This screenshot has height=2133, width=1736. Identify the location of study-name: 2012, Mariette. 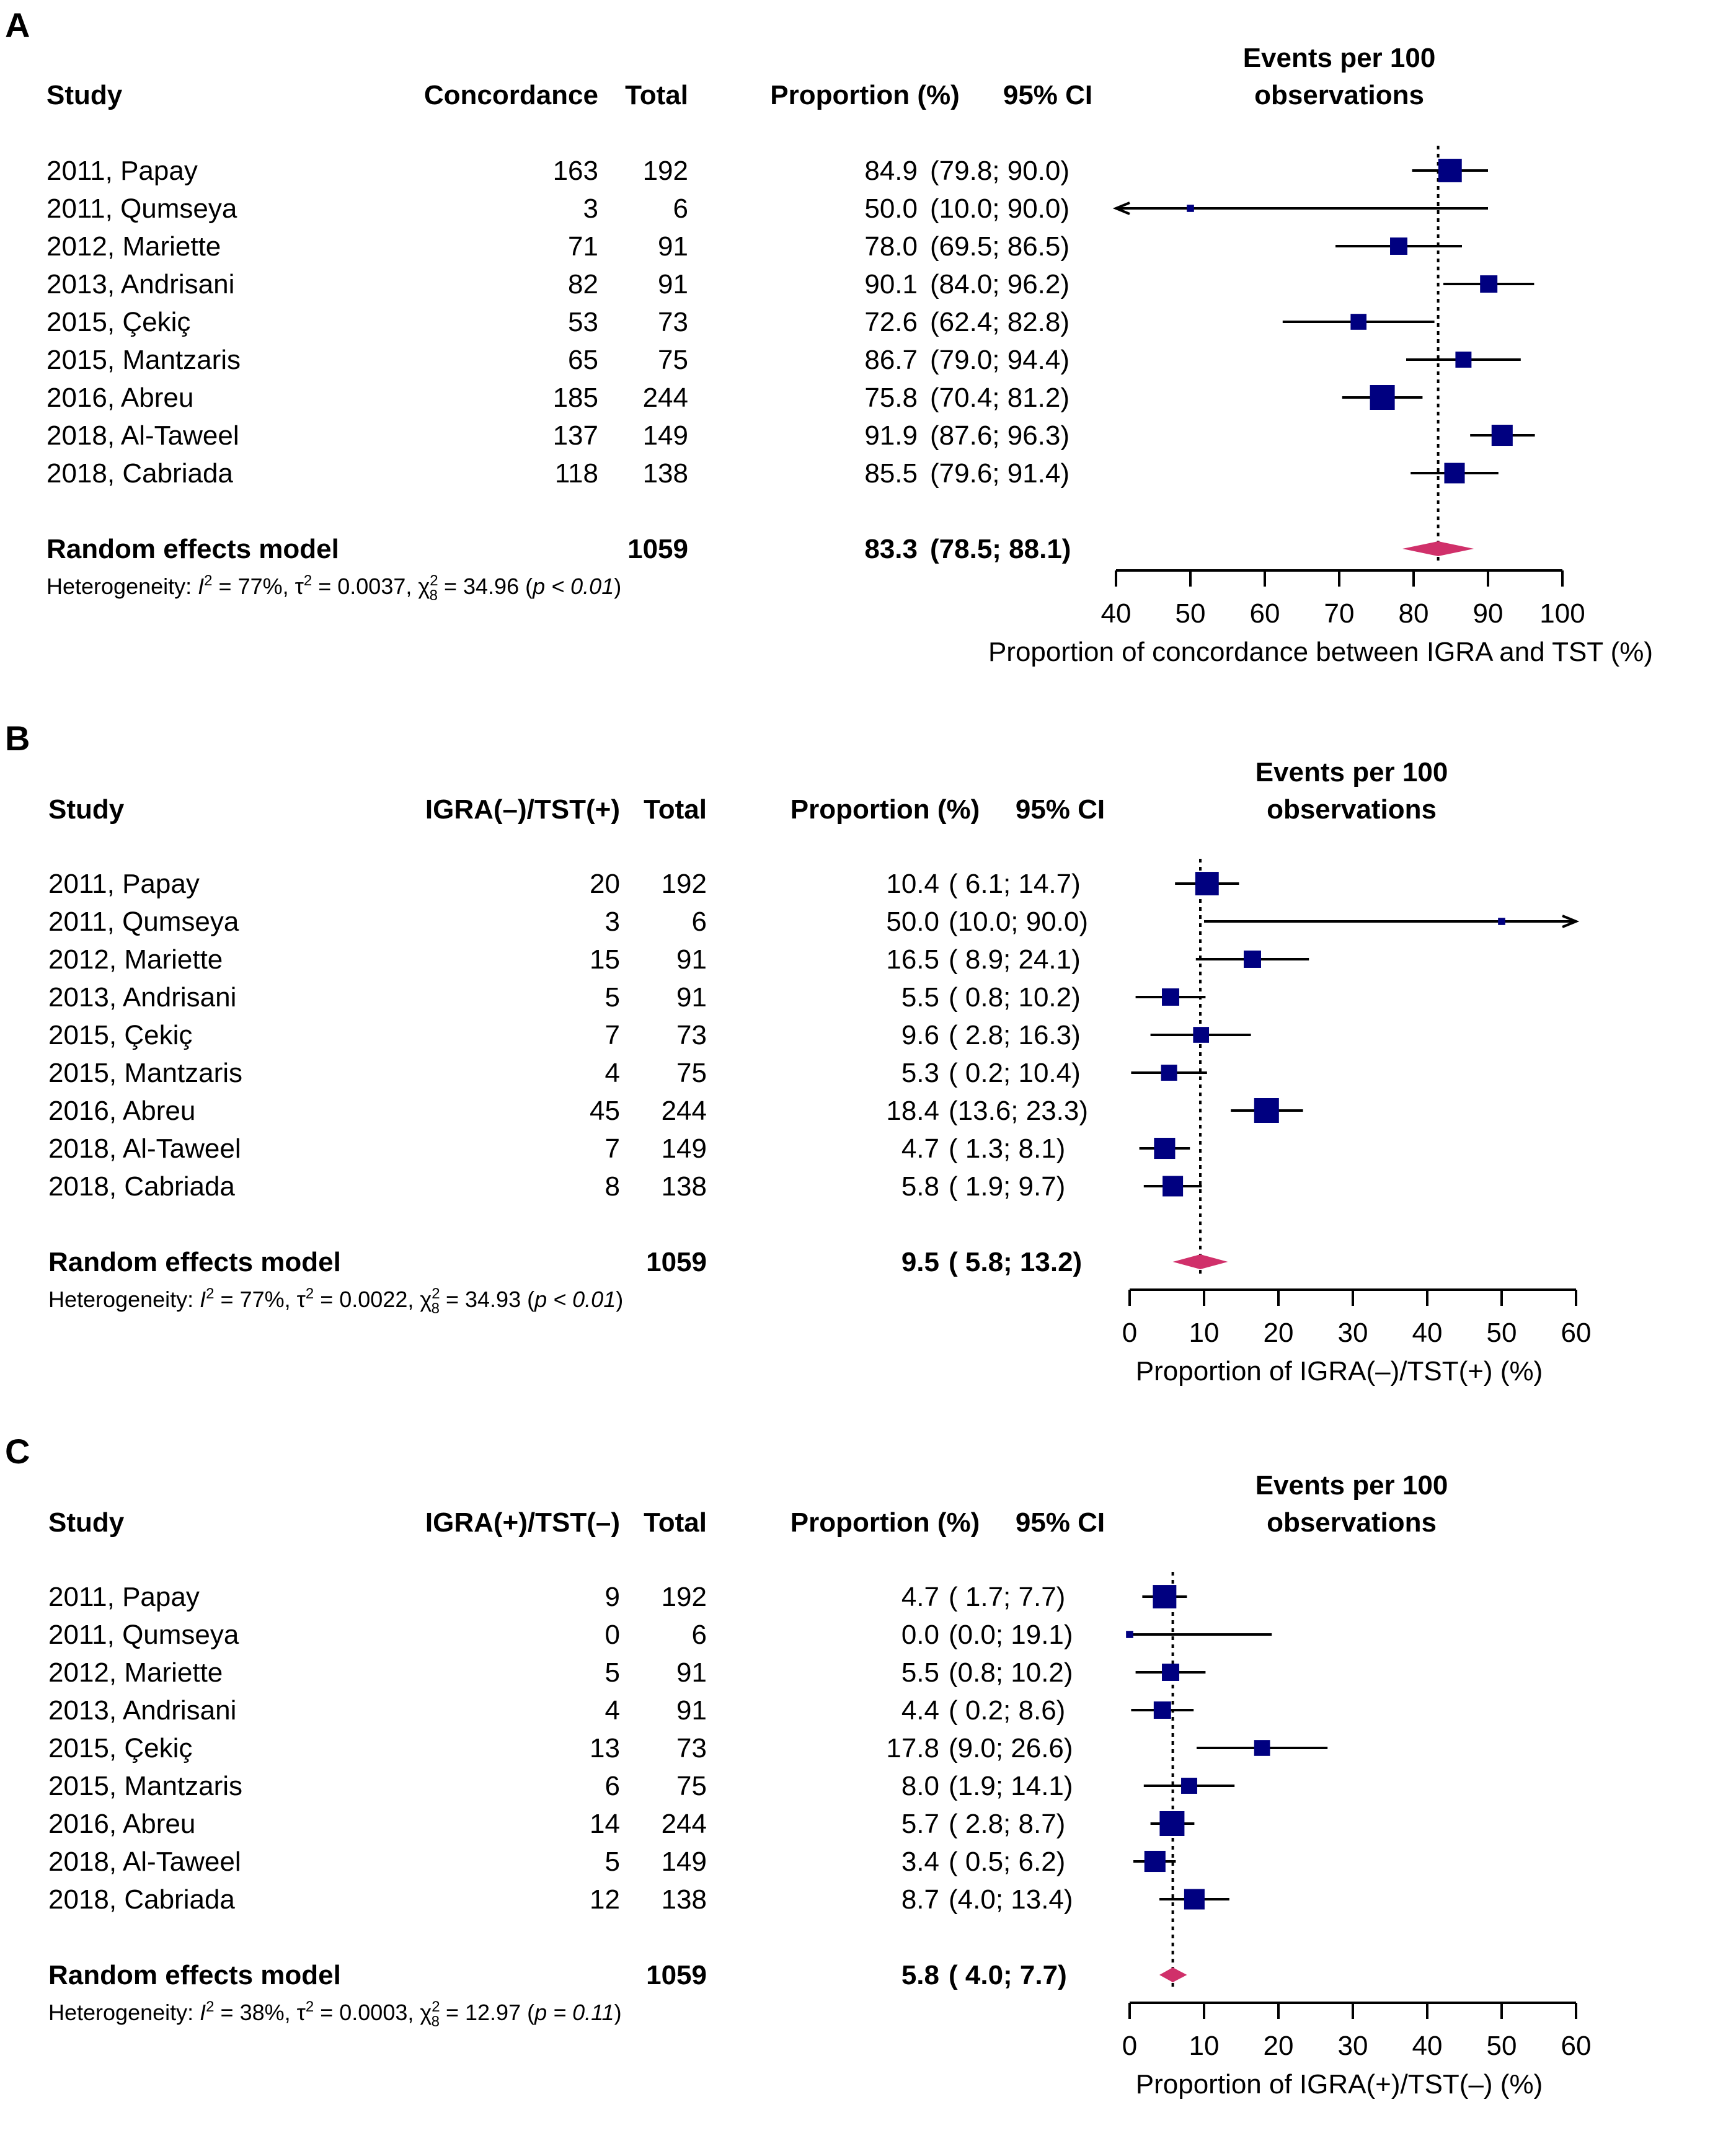
(133, 246).